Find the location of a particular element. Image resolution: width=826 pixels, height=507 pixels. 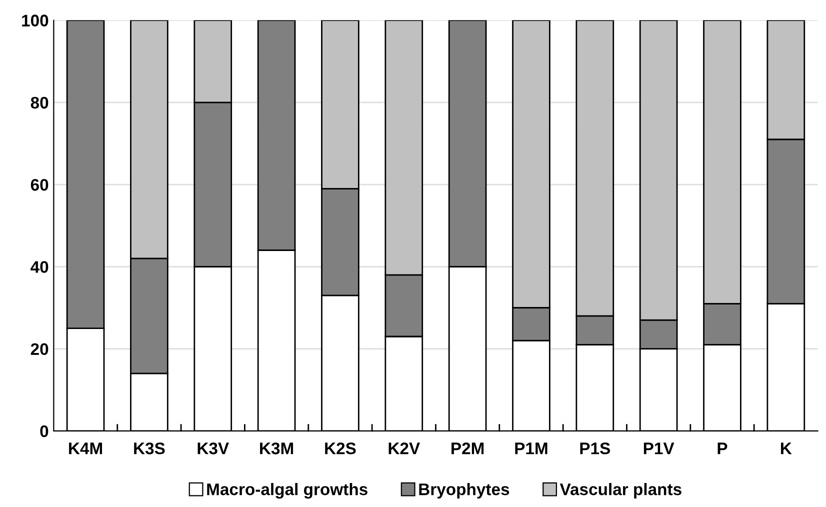

x-tick-label: K3V is located at coordinates (213, 448).